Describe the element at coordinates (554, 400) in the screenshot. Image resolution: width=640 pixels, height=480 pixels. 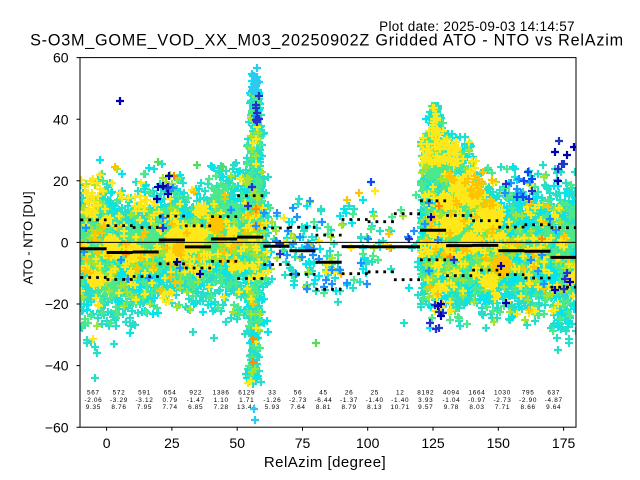
I see `svg-text: -4.87` at that location.